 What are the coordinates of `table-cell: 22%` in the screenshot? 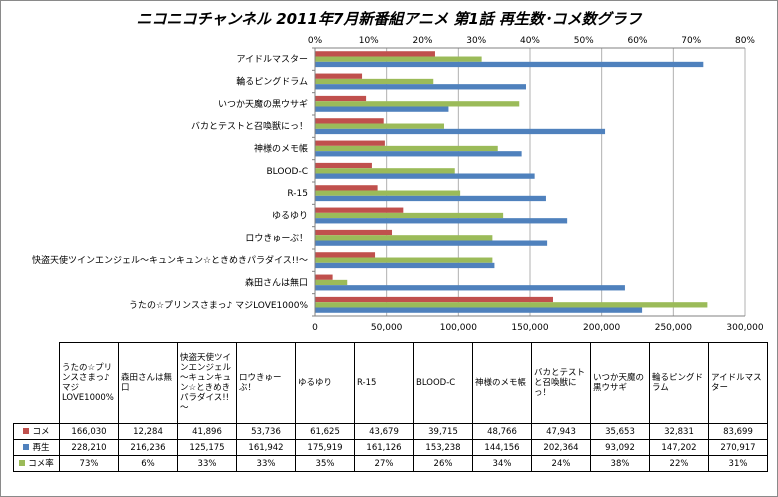 It's located at (679, 463).